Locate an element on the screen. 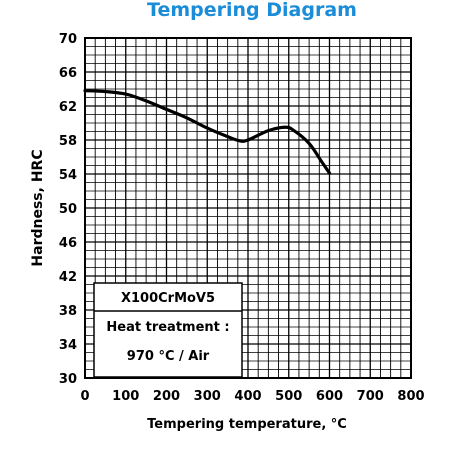 The width and height of the screenshot is (471, 466). y-tick-label: 46 is located at coordinates (68, 243).